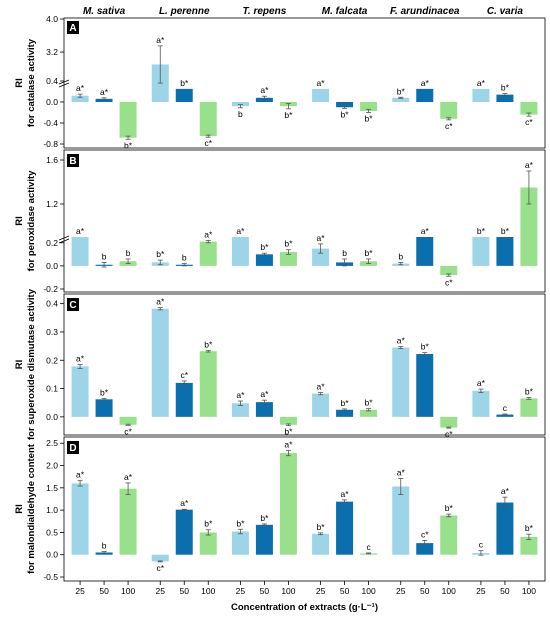  What do you see at coordinates (52, 488) in the screenshot?
I see `y-tick-label: 1.5` at bounding box center [52, 488].